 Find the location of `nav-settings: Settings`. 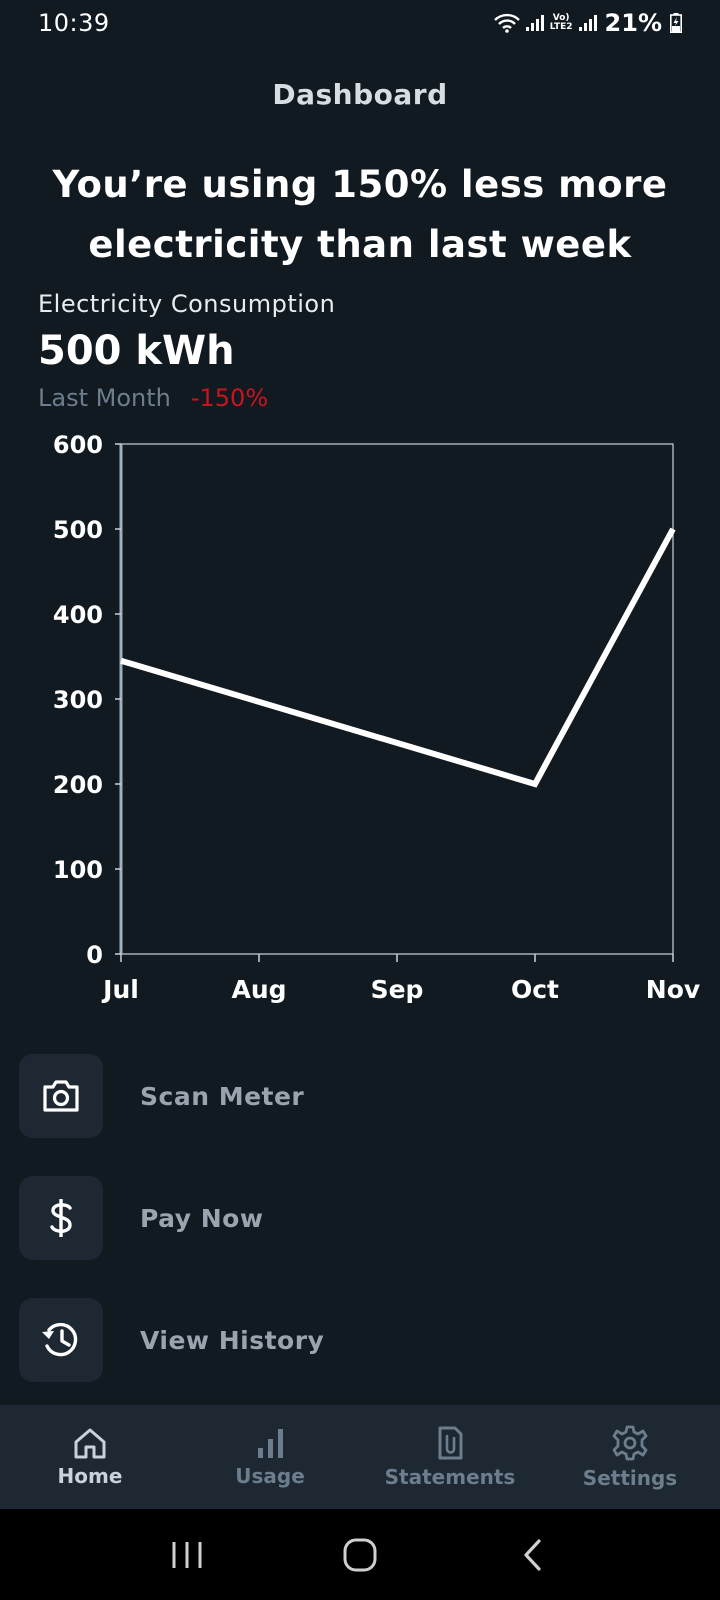

nav-settings: Settings is located at coordinates (630, 1457).